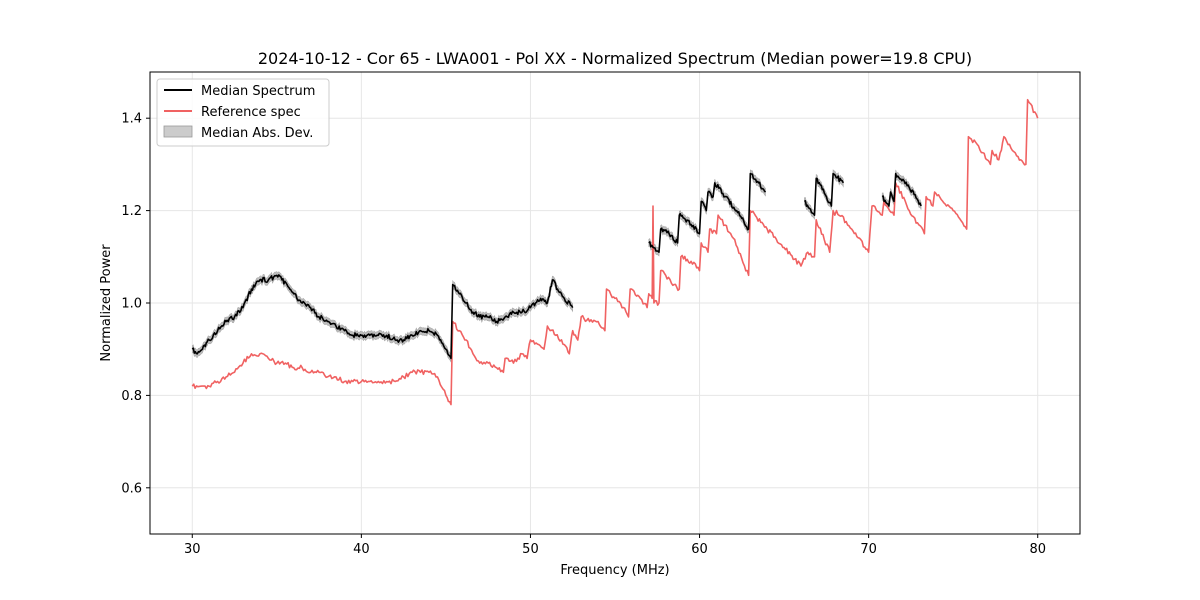 Image resolution: width=1200 pixels, height=600 pixels. I want to click on y-axis-label: Normalized Power, so click(106, 303).